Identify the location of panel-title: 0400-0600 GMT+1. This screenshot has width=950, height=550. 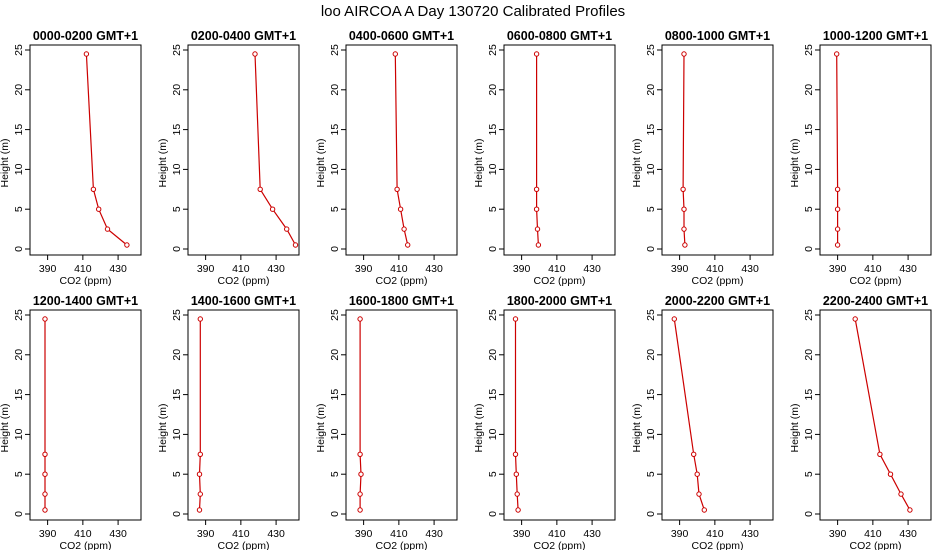
(401, 36).